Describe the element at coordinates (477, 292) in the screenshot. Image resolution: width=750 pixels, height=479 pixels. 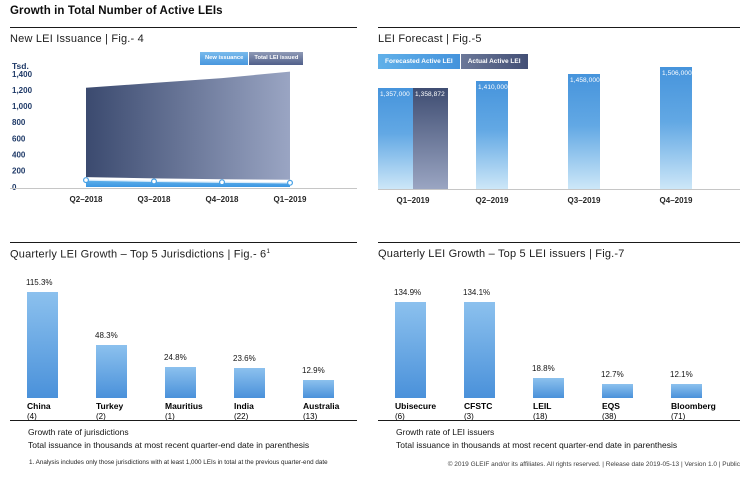
I see `bar-percent-label: 134.1%` at that location.